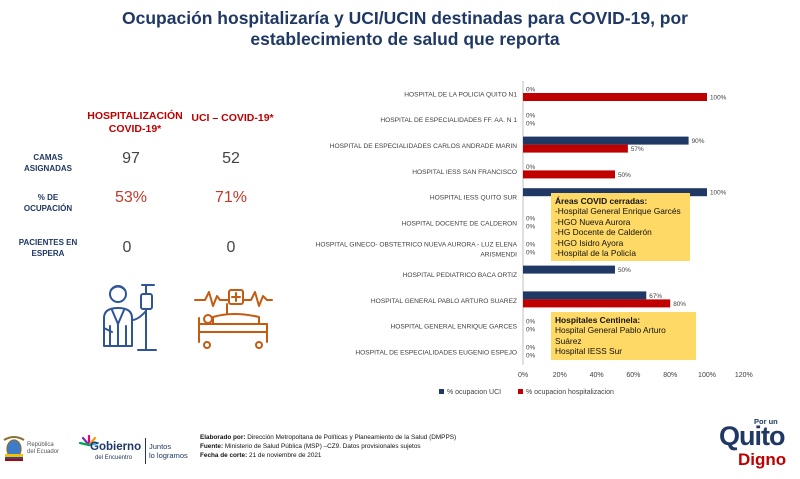  What do you see at coordinates (48, 248) in the screenshot?
I see `row-label-espera: PACIENTES EN ESPERA` at bounding box center [48, 248].